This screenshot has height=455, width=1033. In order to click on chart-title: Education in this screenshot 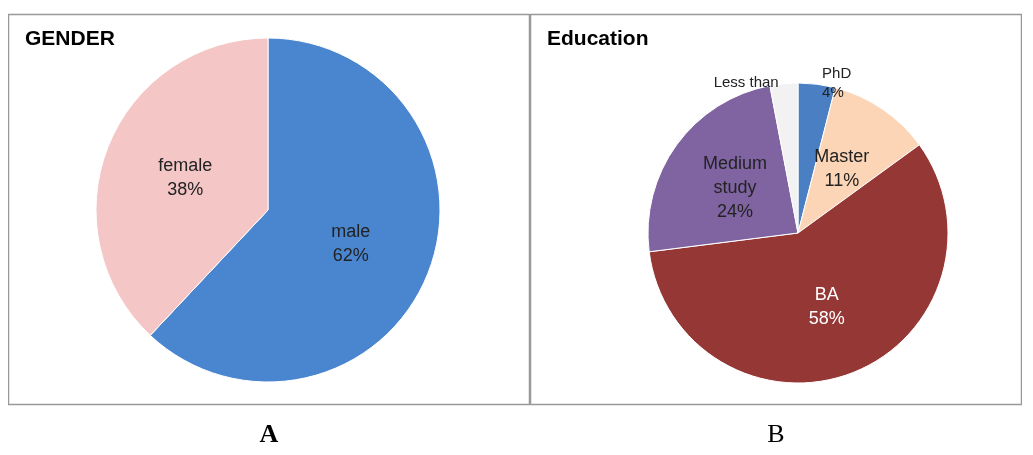, I will do `click(598, 37)`.